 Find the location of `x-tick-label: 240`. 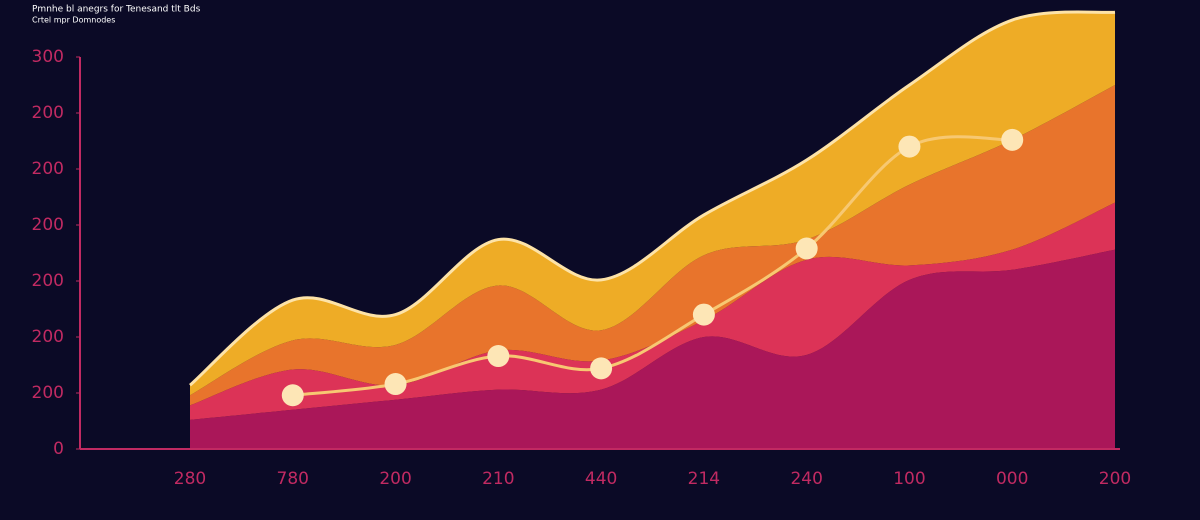

x-tick-label: 240 is located at coordinates (806, 479).